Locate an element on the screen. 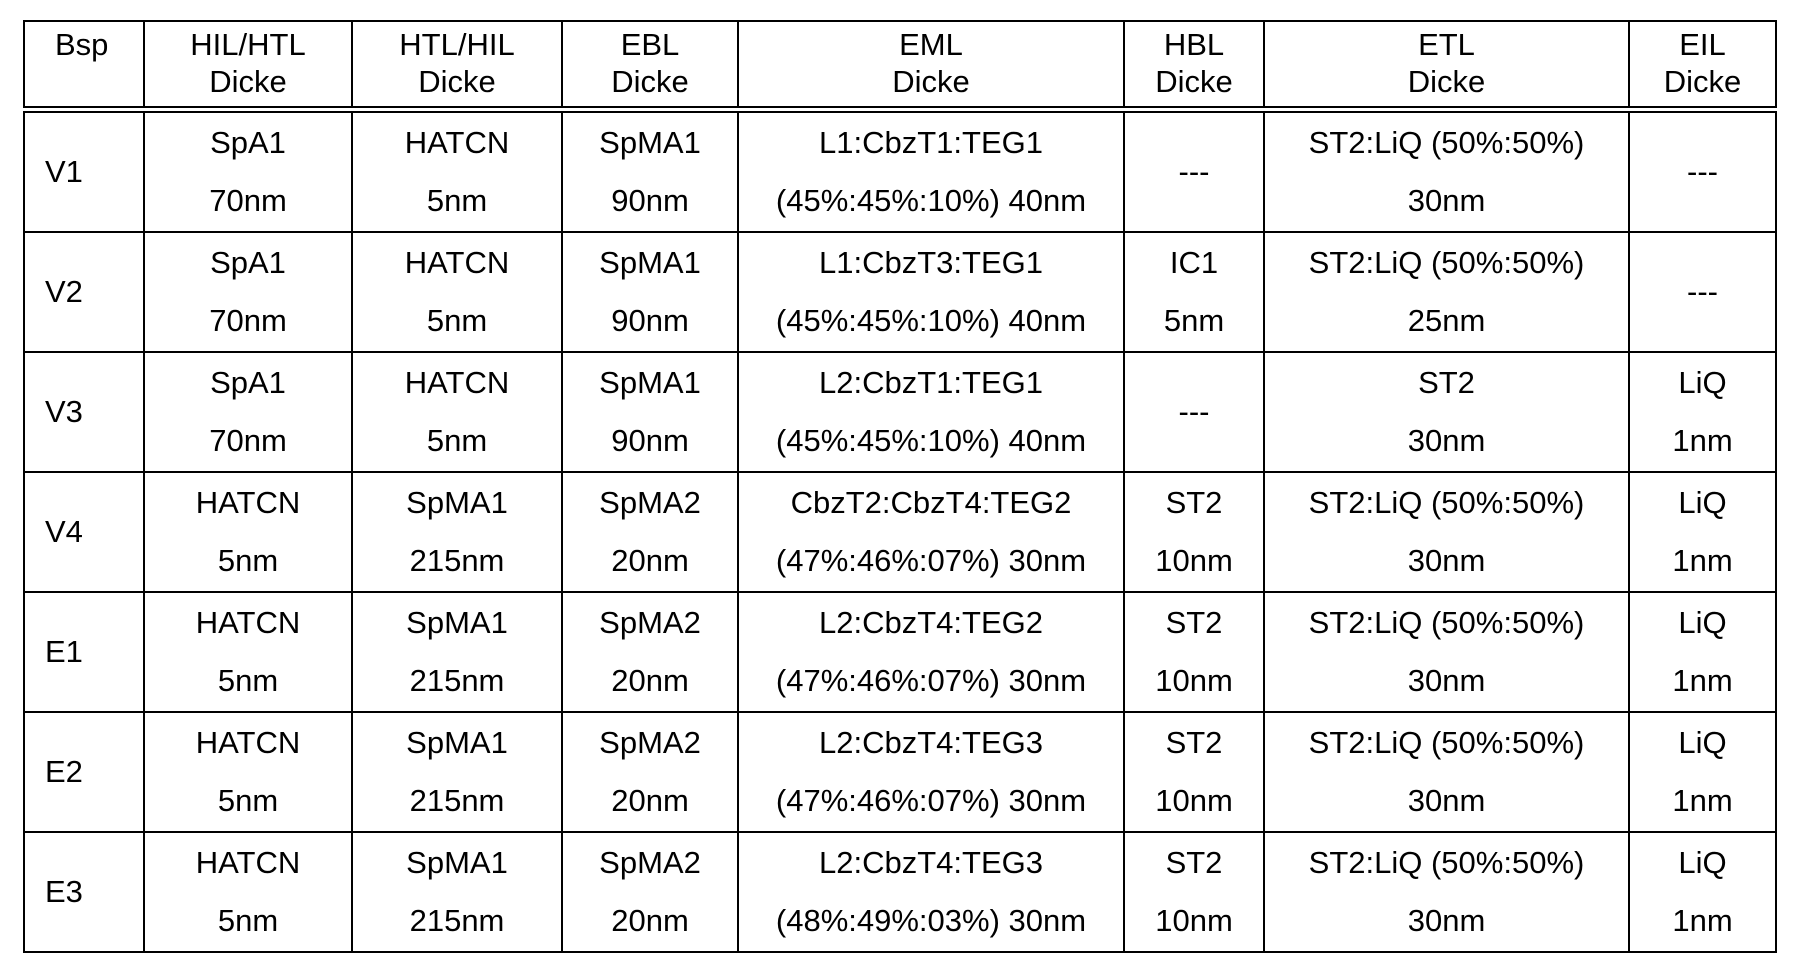 The height and width of the screenshot is (969, 1797). thickness-label: (45%:45%:10%) 40nm is located at coordinates (931, 320).